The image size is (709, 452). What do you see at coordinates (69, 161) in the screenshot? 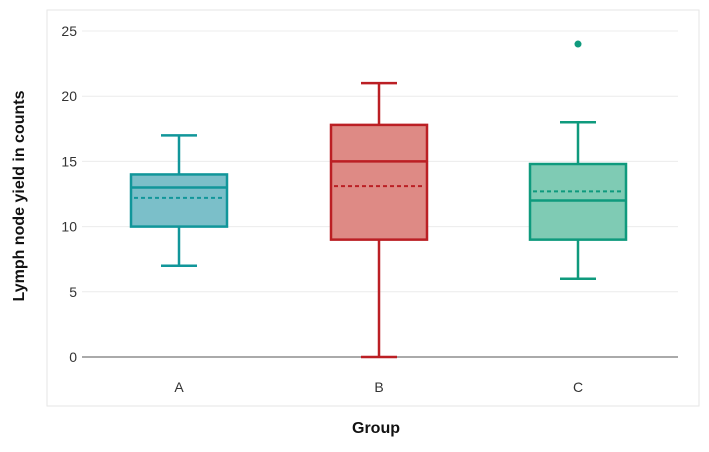
I see `y-tick-label-15: 15` at bounding box center [69, 161].